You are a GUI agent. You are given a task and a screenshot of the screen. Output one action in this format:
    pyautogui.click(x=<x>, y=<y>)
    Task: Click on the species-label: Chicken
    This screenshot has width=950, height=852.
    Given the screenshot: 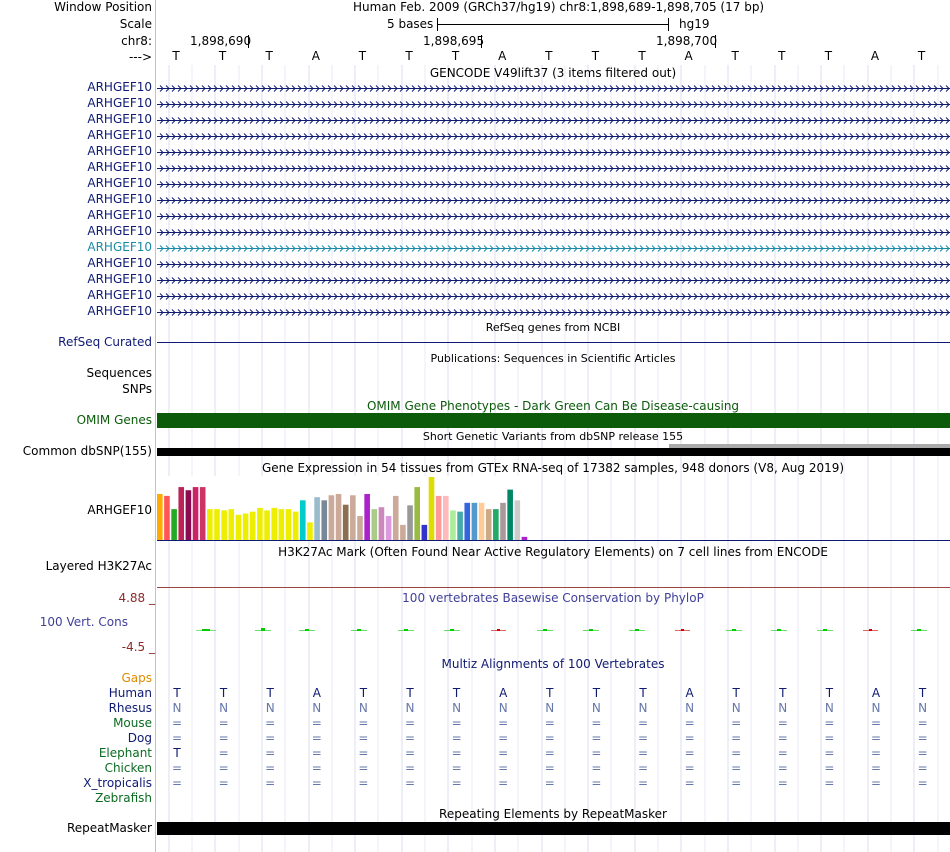 What is the action you would take?
    pyautogui.click(x=128, y=768)
    